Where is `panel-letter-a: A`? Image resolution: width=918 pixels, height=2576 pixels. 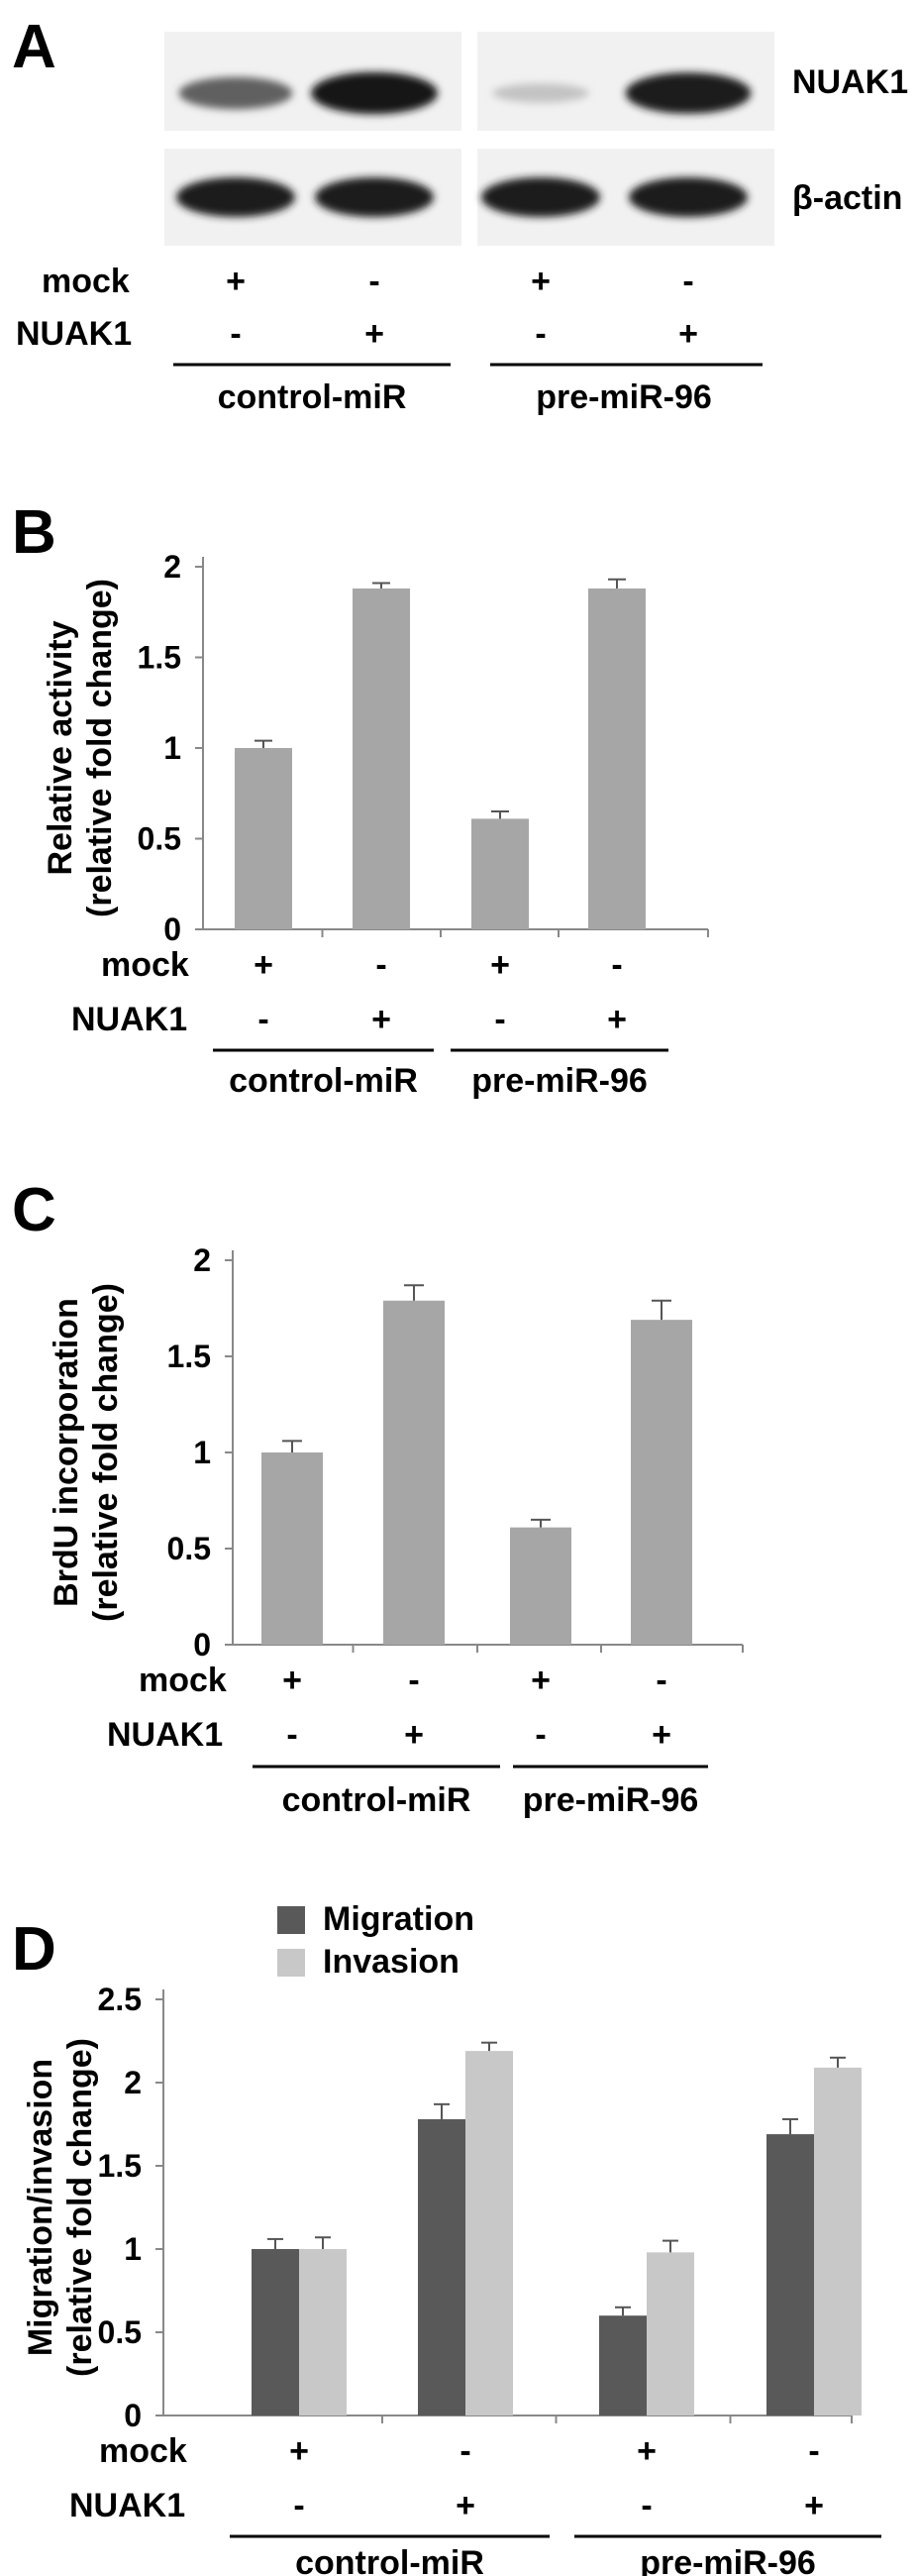
panel-letter-a: A is located at coordinates (34, 47).